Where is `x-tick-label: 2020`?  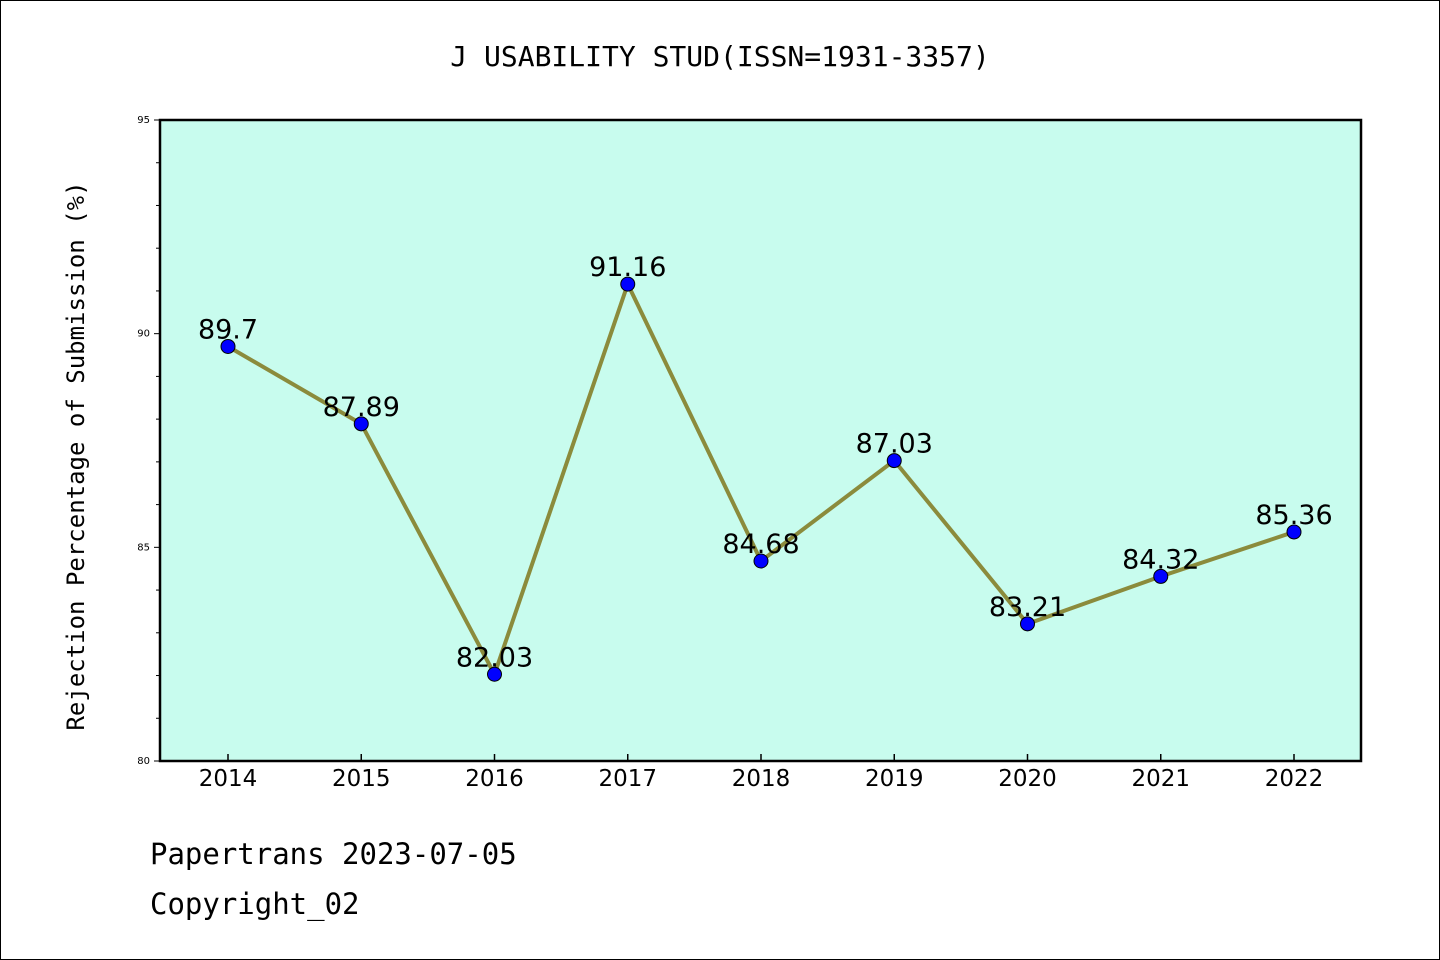 x-tick-label: 2020 is located at coordinates (1027, 779).